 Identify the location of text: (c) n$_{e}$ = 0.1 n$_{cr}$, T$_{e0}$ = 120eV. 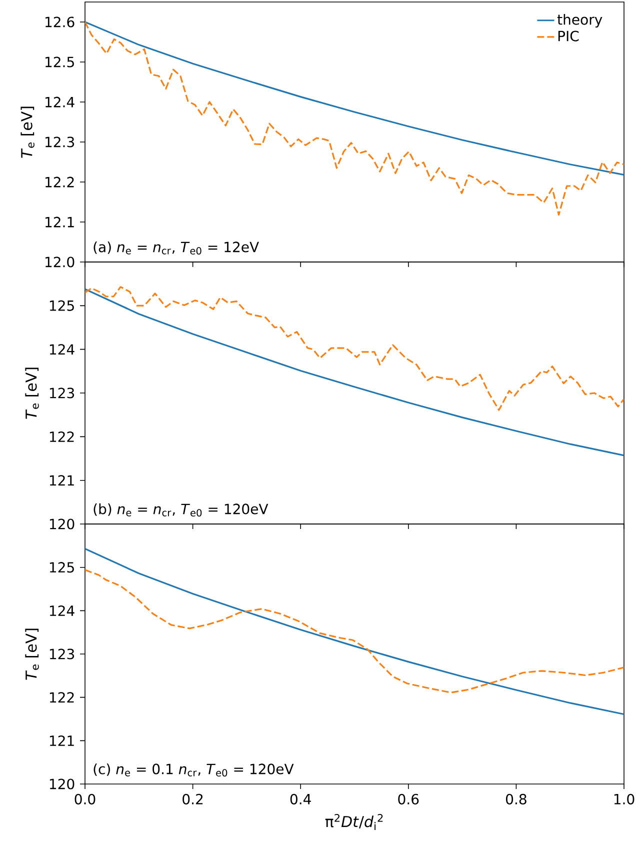
(194, 770).